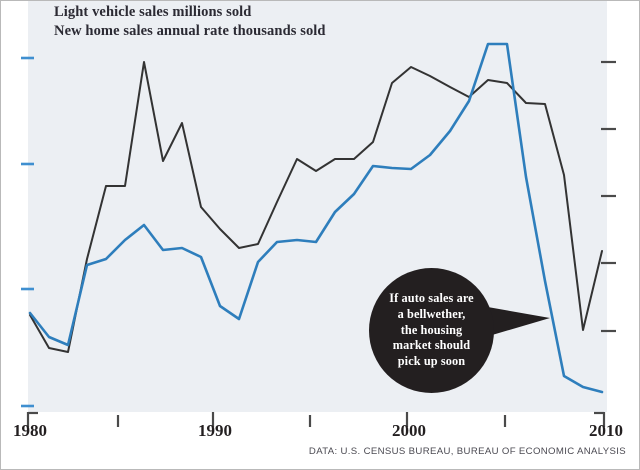  I want to click on x-axis-ticks, so click(316, 419).